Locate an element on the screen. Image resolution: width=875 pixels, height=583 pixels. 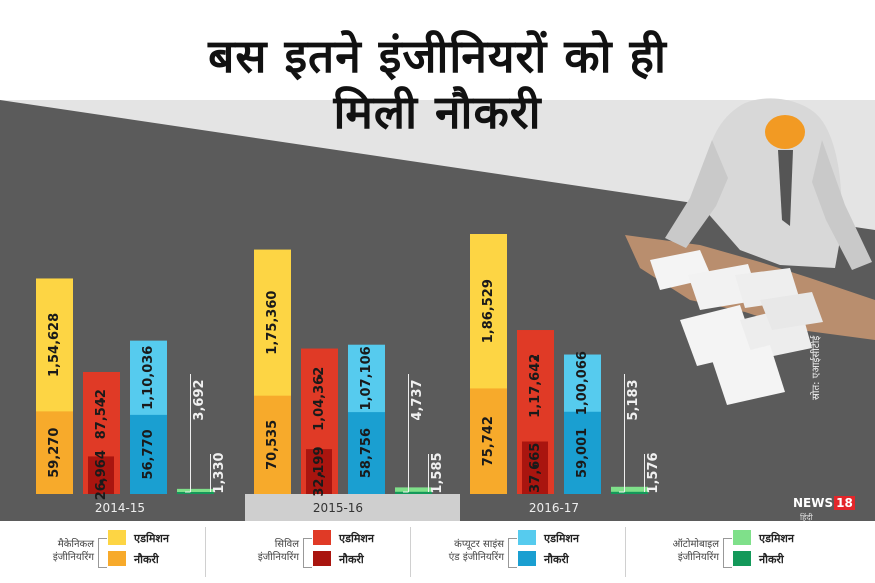
job-value-label: 56,770 is located at coordinates (148, 454).